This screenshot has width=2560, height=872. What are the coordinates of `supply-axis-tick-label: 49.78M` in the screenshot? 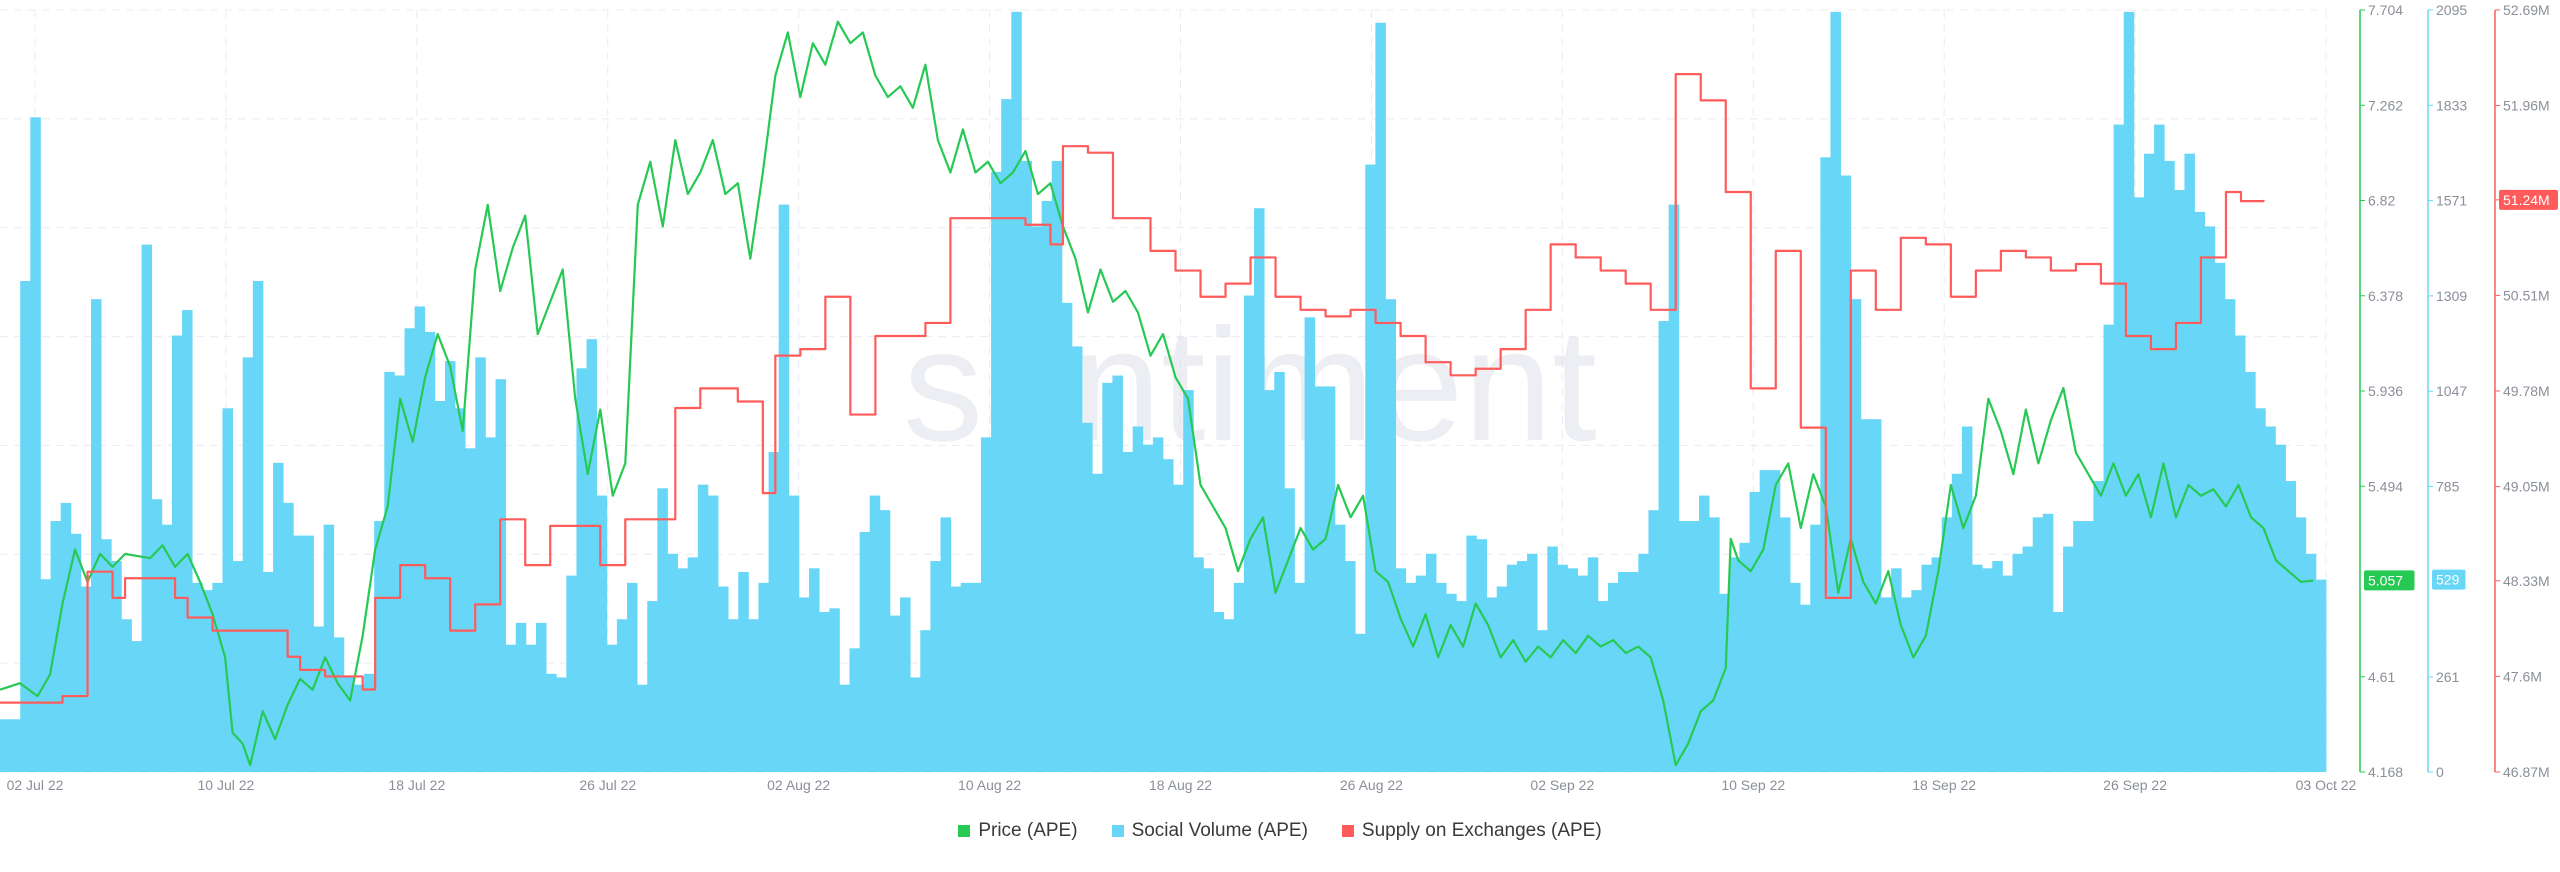 It's located at (2526, 391).